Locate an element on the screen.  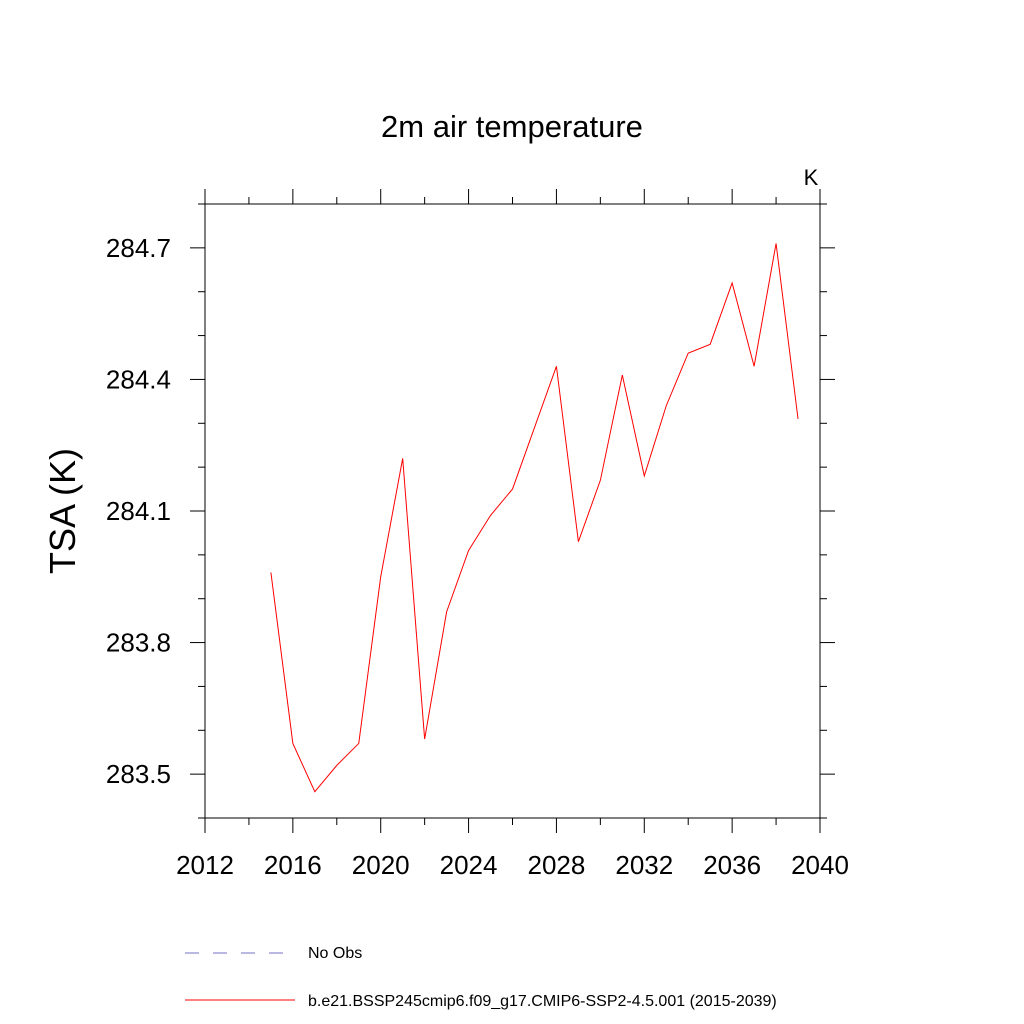
x-tick-label: 2020 is located at coordinates (381, 865).